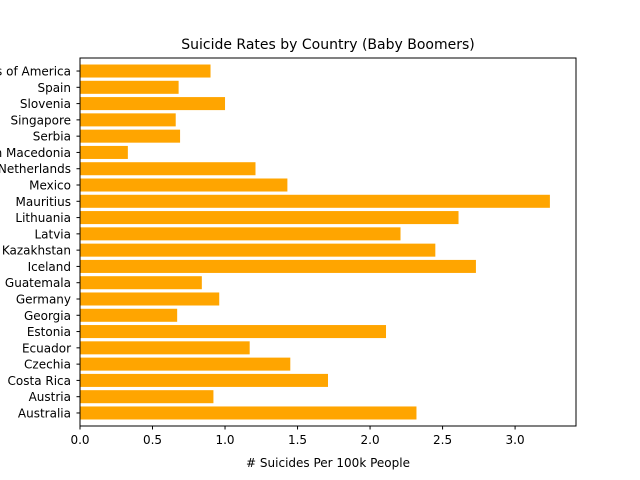 Image resolution: width=640 pixels, height=480 pixels. What do you see at coordinates (328, 45) in the screenshot?
I see `chart-title: Suicide Rates by Country (Baby Boomers)` at bounding box center [328, 45].